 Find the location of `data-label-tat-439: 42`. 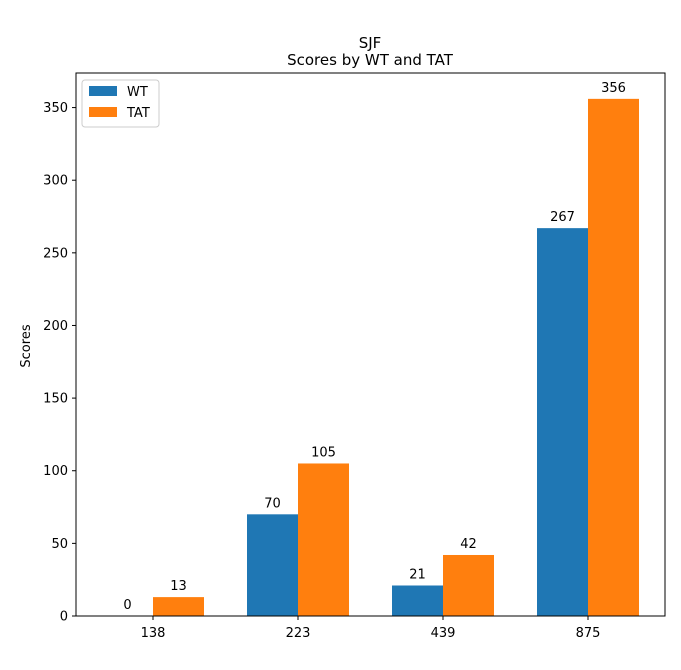

data-label-tat-439: 42 is located at coordinates (468, 544).